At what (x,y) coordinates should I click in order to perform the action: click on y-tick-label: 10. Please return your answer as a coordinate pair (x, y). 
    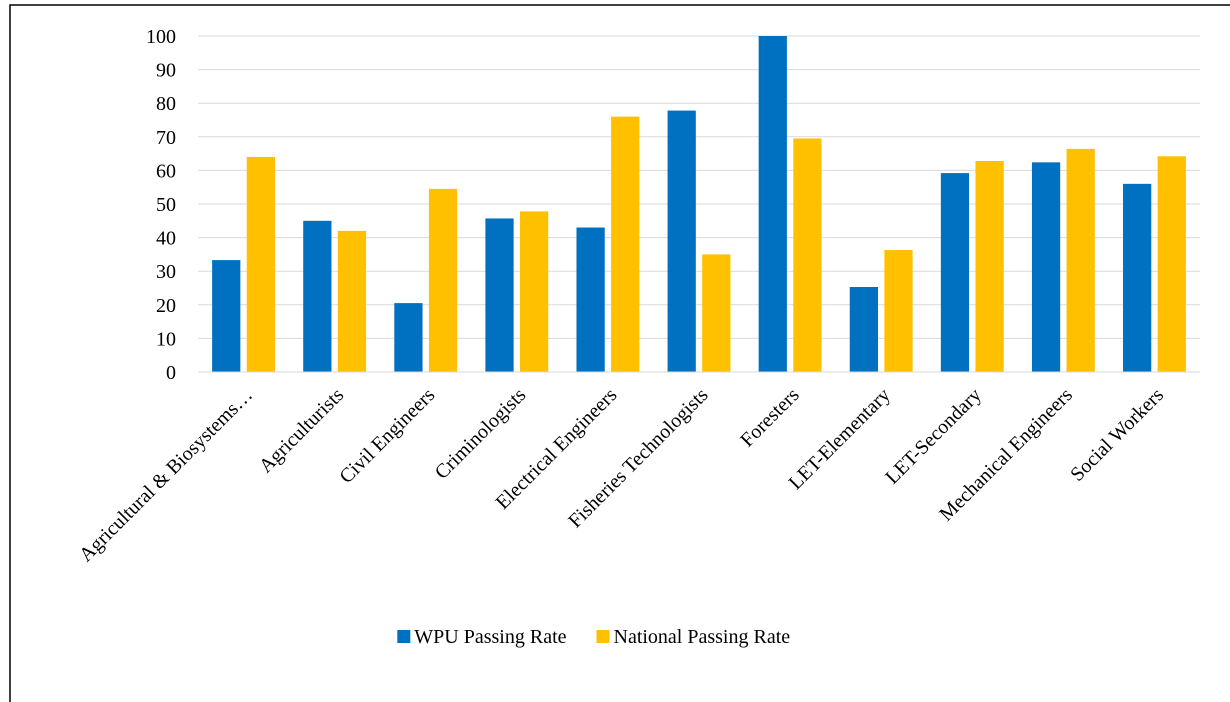
    Looking at the image, I should click on (166, 339).